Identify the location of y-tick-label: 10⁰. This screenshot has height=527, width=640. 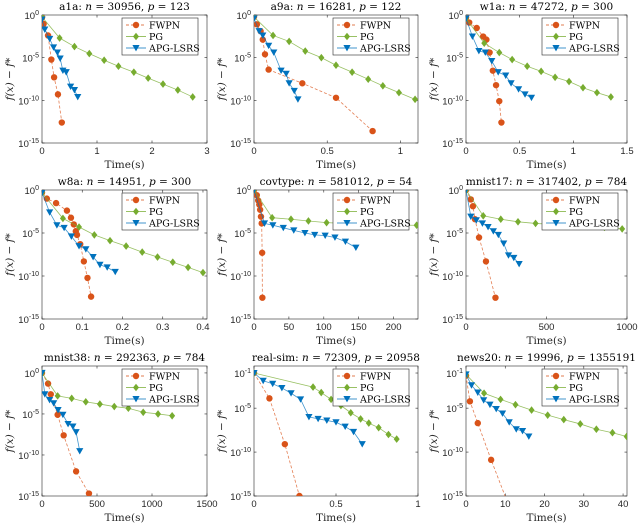
(244, 191).